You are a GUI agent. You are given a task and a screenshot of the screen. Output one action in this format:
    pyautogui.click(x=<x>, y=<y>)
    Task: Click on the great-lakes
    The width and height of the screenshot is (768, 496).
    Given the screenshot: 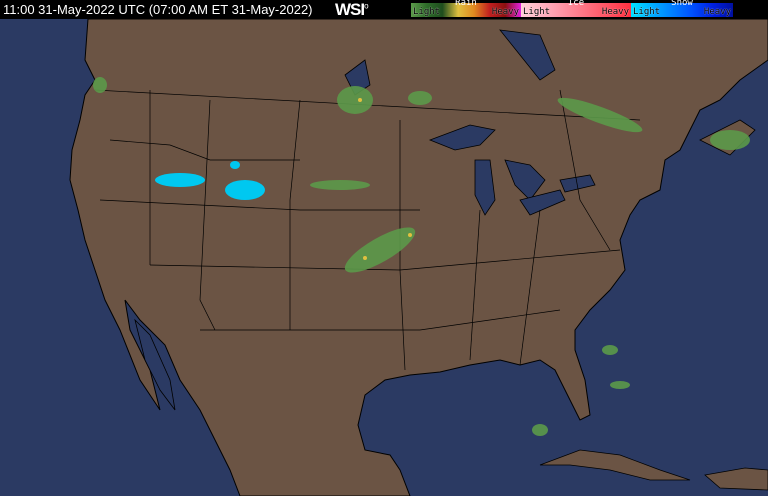 What is the action you would take?
    pyautogui.click(x=470, y=122)
    